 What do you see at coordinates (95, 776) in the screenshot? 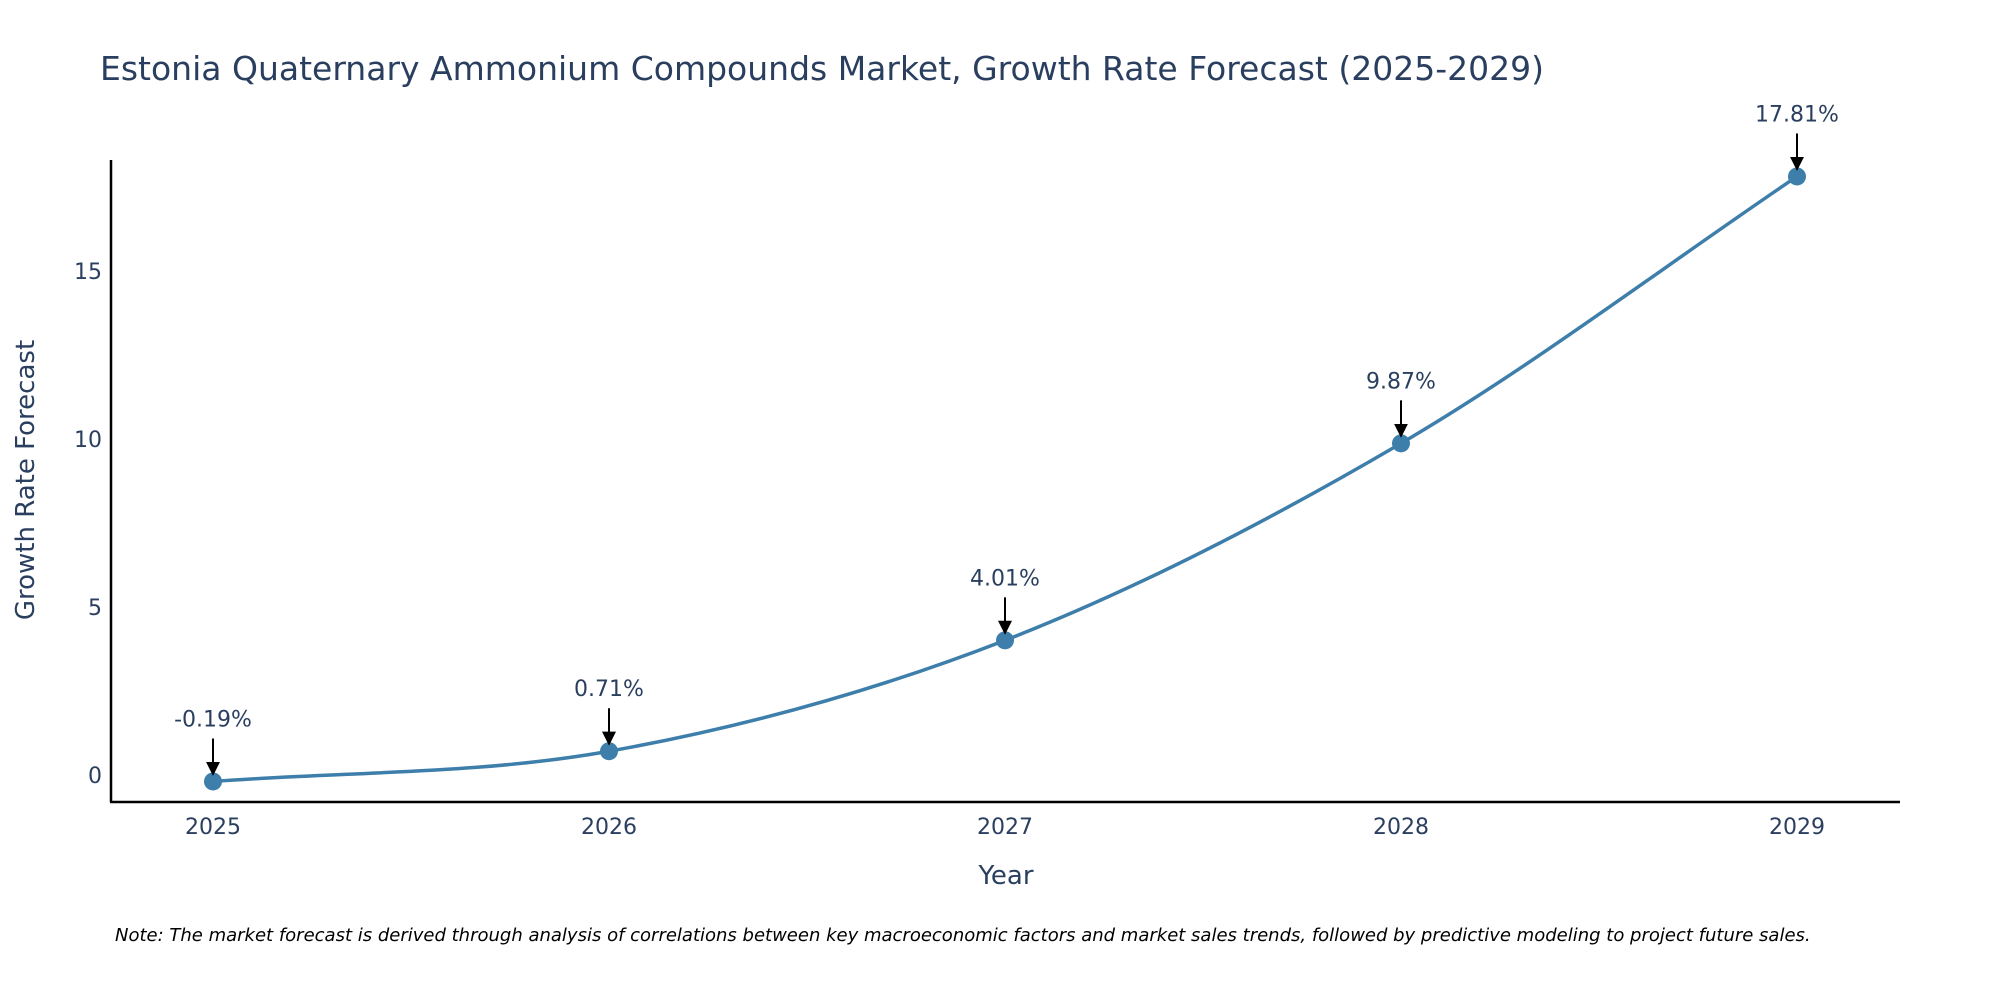
I see `y-tick-label: 0` at bounding box center [95, 776].